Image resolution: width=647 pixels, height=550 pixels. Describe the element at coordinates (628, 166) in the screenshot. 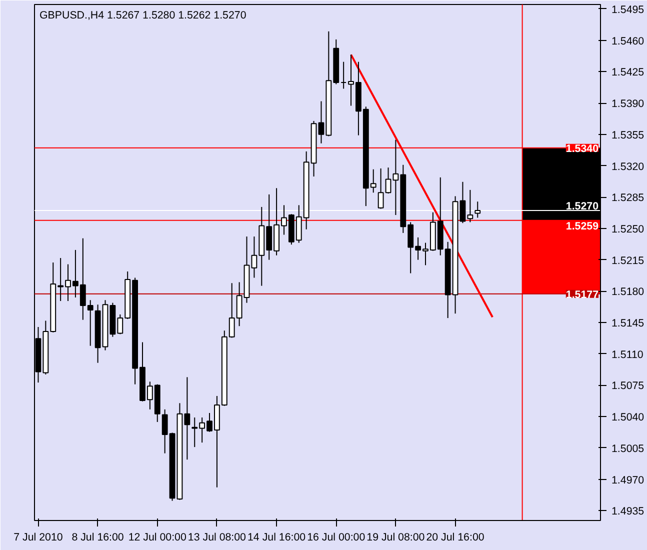

I see `y-tick-label: 1.5320` at that location.